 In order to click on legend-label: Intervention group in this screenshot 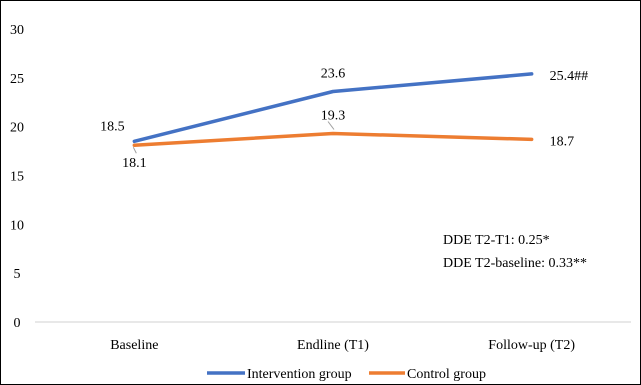, I will do `click(299, 374)`.